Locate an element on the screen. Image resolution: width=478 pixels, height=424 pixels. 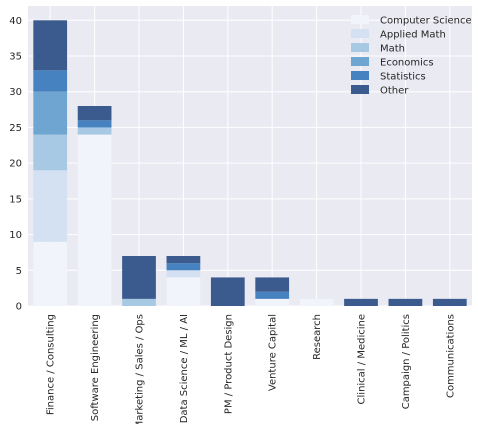
legend-label: Statistics is located at coordinates (403, 77).